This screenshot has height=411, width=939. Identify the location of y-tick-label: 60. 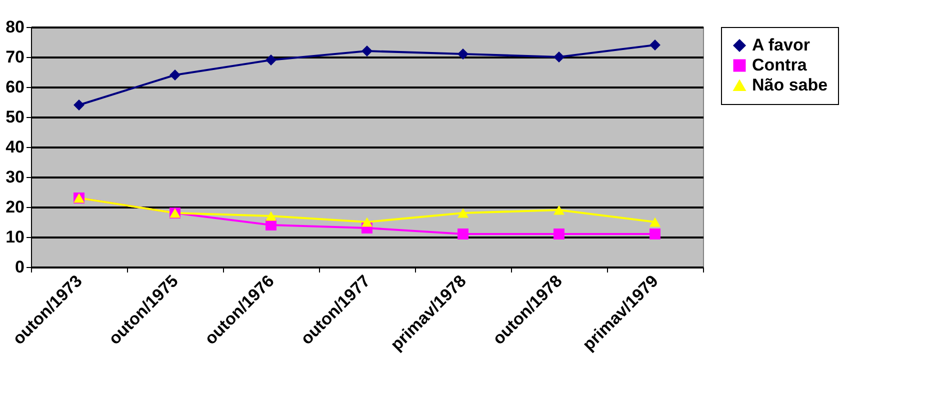
(15, 87).